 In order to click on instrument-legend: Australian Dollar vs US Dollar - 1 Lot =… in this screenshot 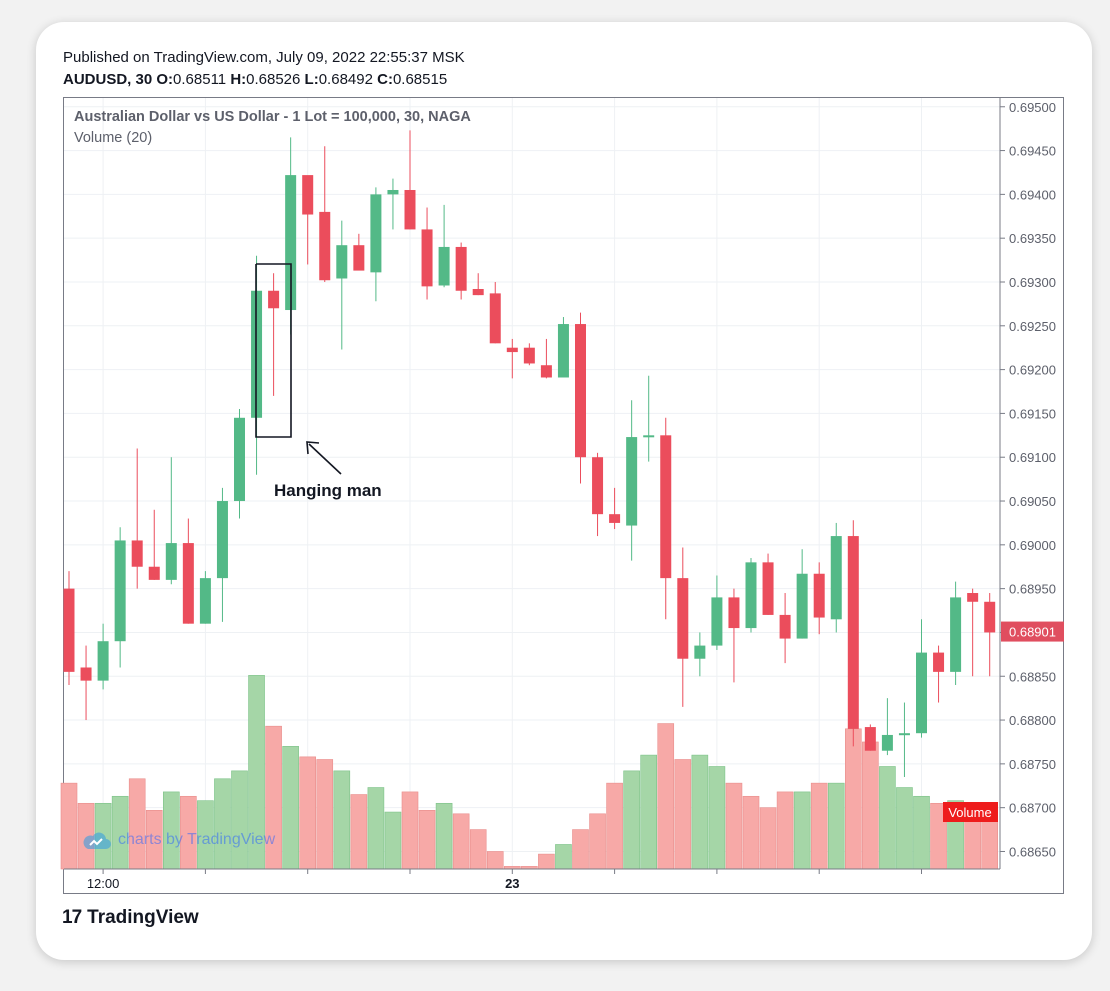, I will do `click(272, 117)`.